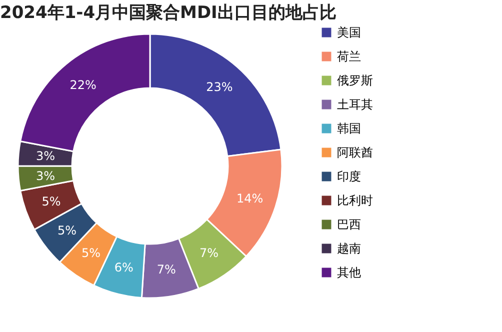  Describe the element at coordinates (219, 87) in the screenshot. I see `data-label: 23%` at that location.